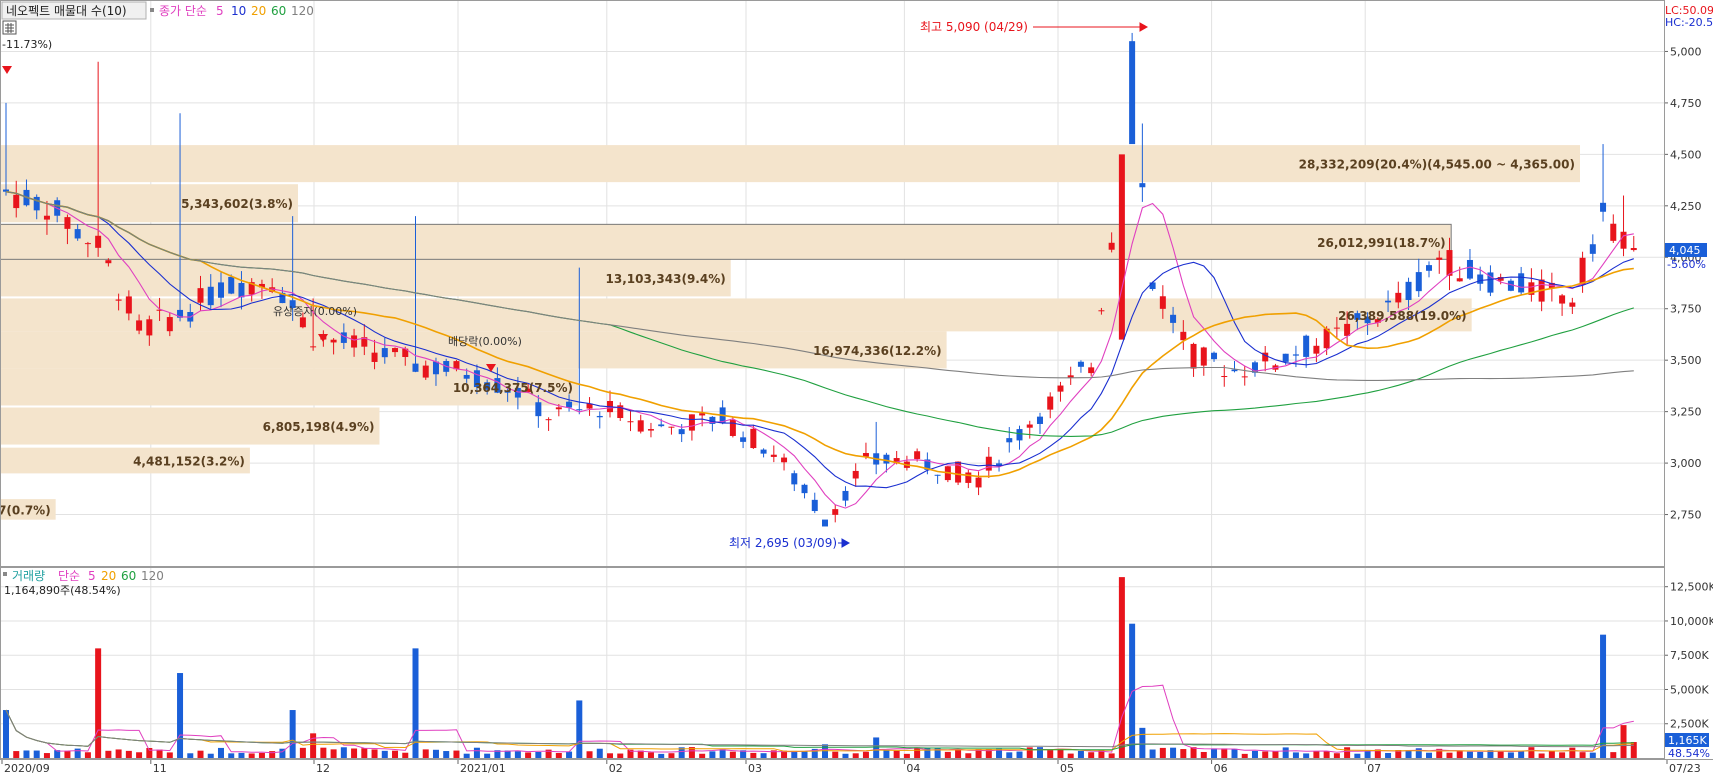 The height and width of the screenshot is (778, 1713). What do you see at coordinates (1686, 103) in the screenshot?
I see `price-tick-label: 4,750` at bounding box center [1686, 103].